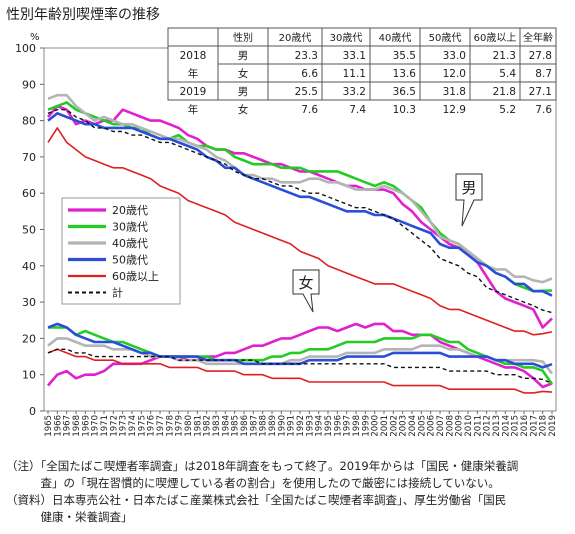 The width and height of the screenshot is (575, 534). What do you see at coordinates (301, 426) in the screenshot?
I see `x-tick-label: 1992` at bounding box center [301, 426].